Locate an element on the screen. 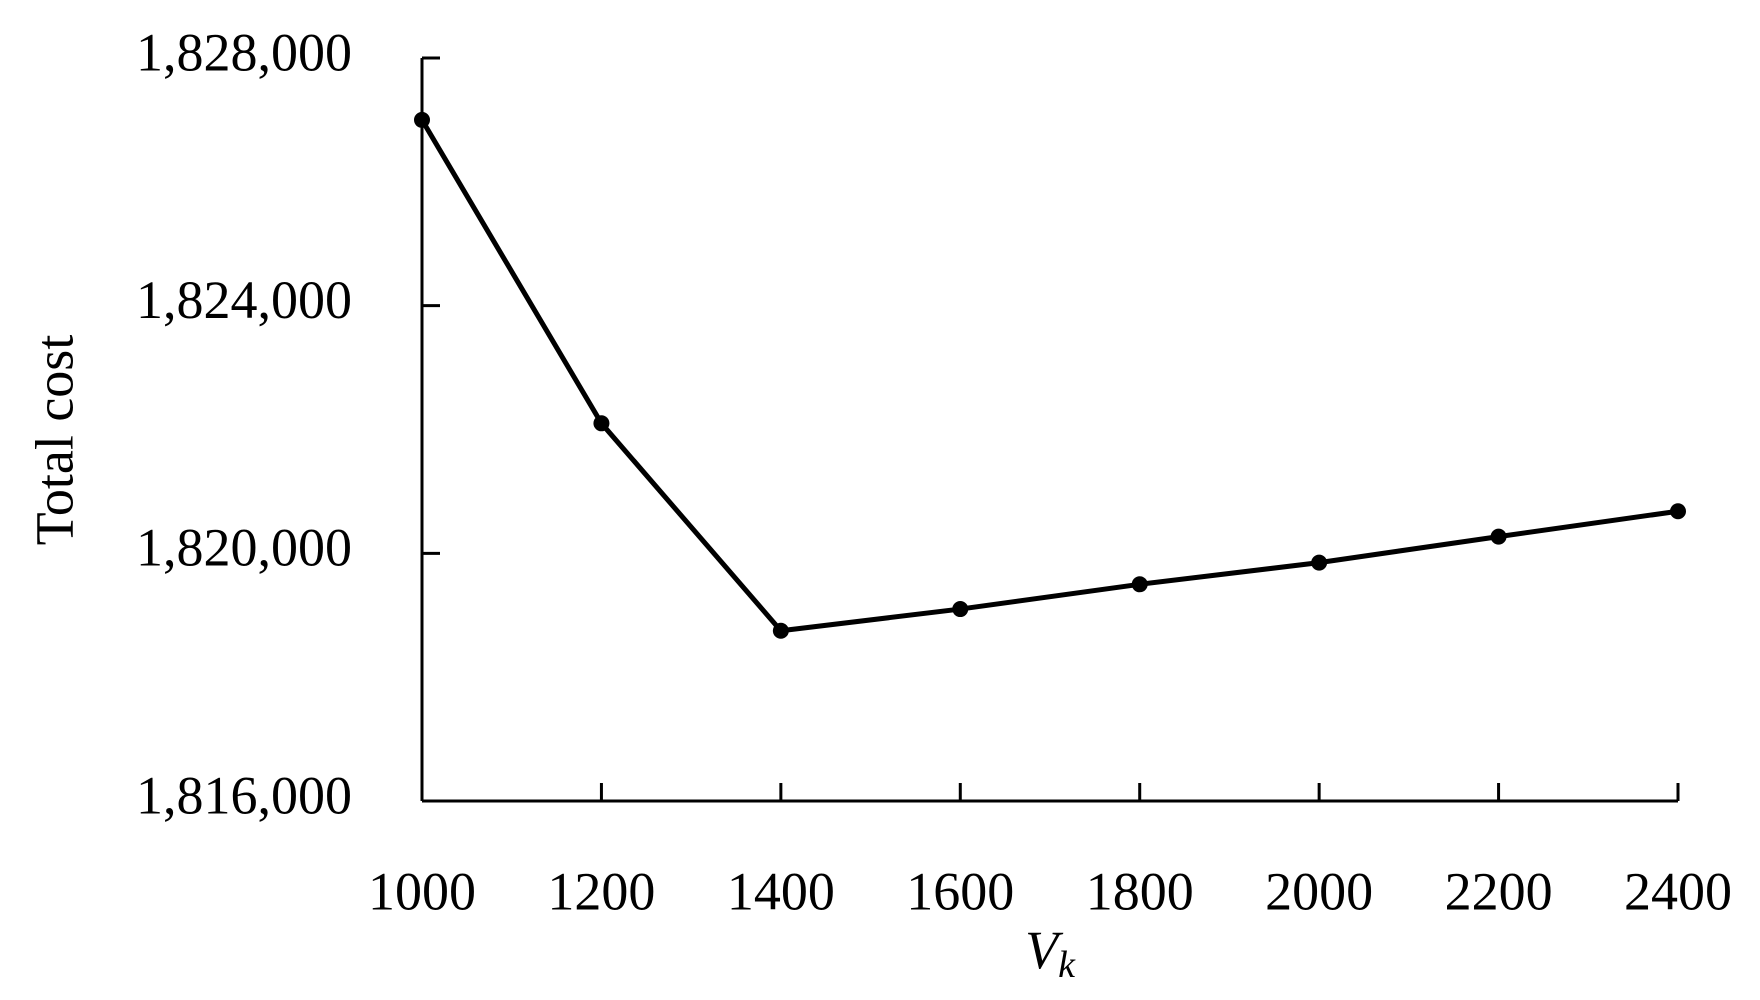 The width and height of the screenshot is (1760, 1000). x-tick-label: 1600 is located at coordinates (960, 891).